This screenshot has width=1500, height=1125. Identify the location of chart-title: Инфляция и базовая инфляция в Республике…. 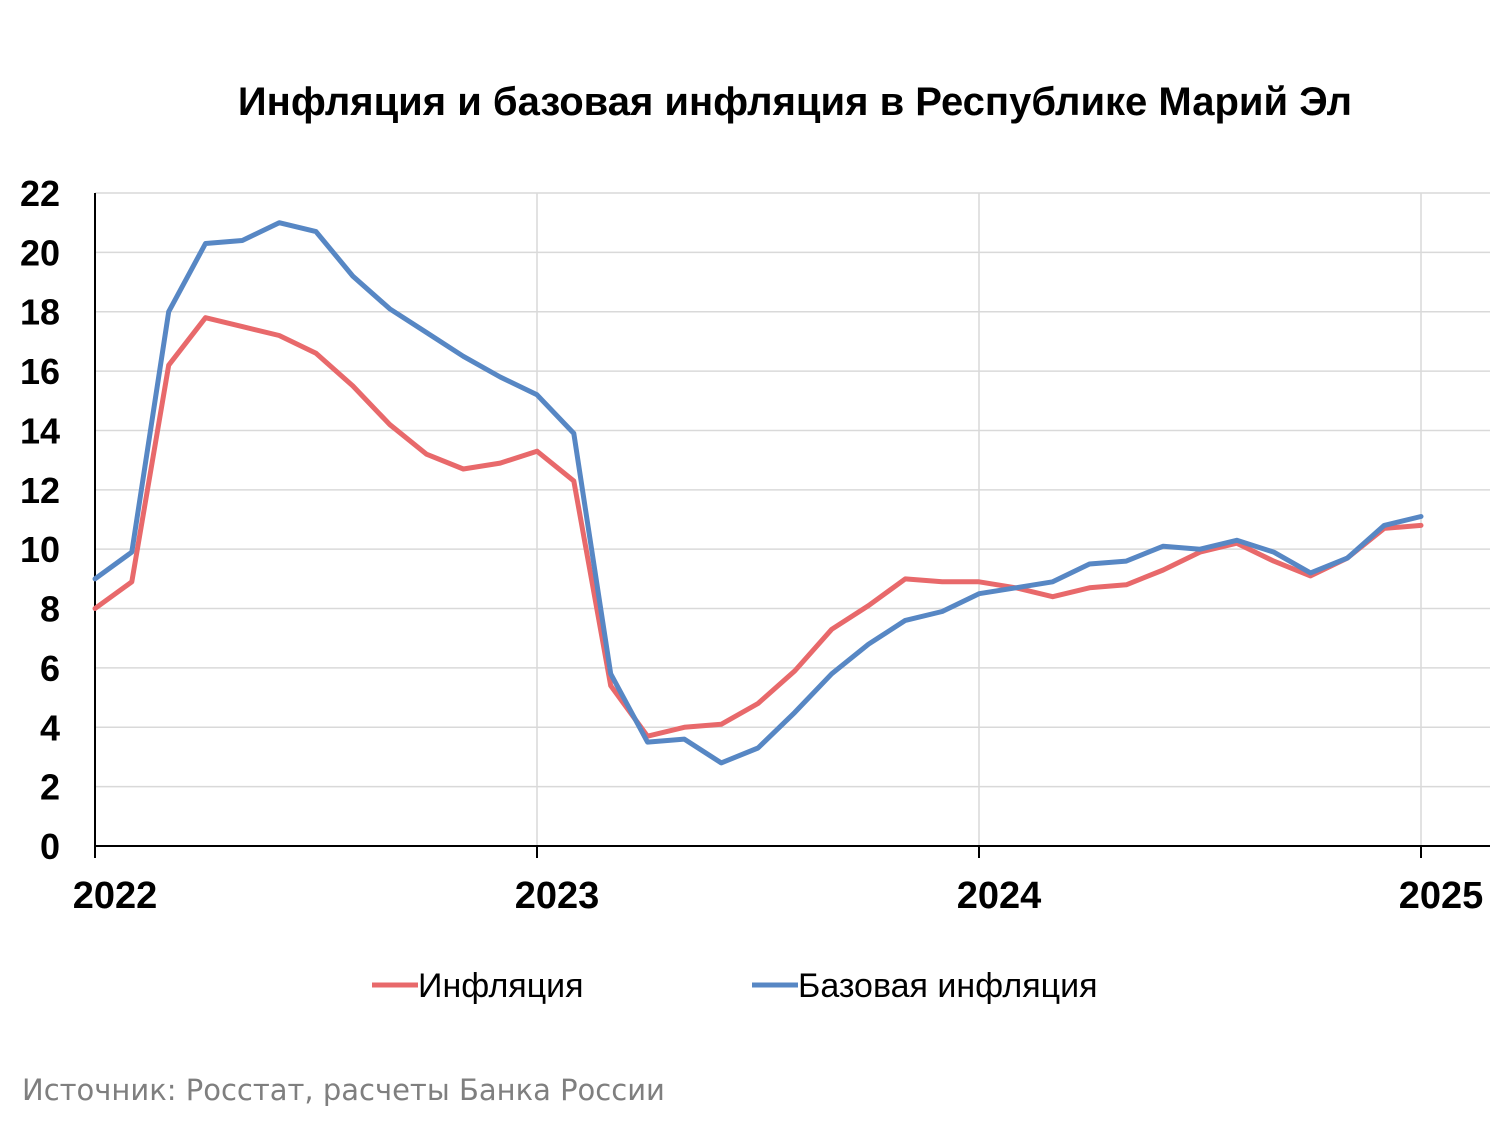
(795, 102).